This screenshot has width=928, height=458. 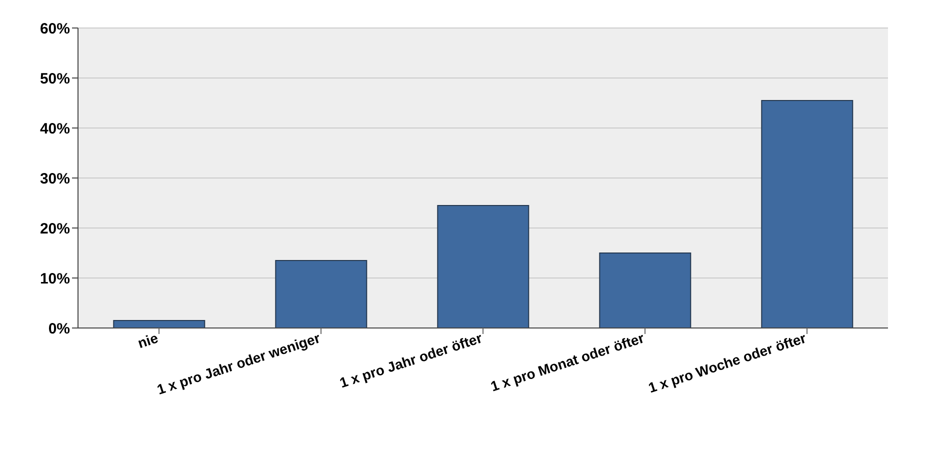 What do you see at coordinates (55, 79) in the screenshot?
I see `y-tick-label: 50%` at bounding box center [55, 79].